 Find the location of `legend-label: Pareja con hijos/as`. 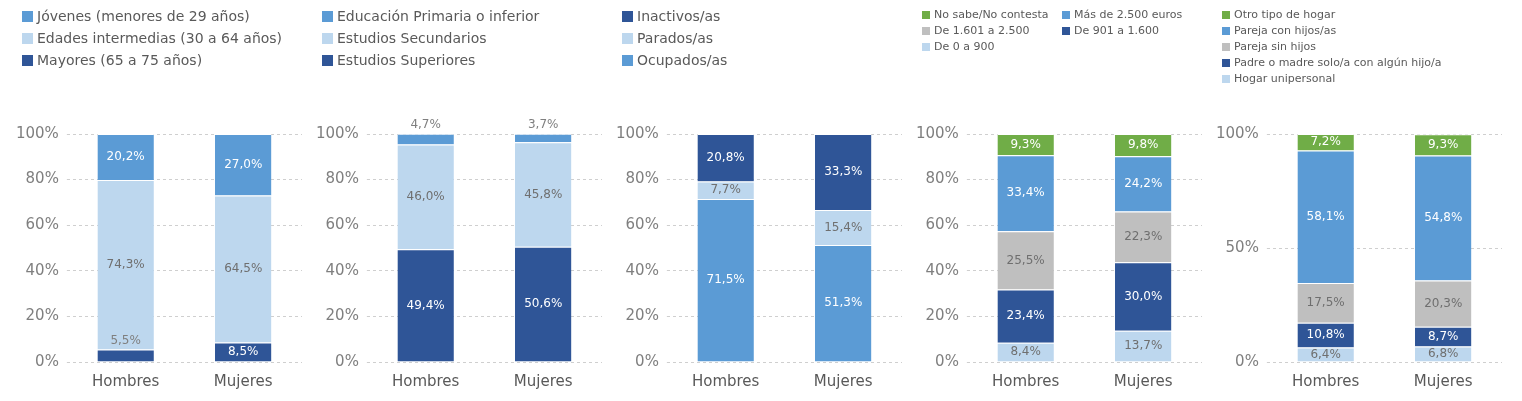

legend-label: Pareja con hijos/as is located at coordinates (1285, 30).